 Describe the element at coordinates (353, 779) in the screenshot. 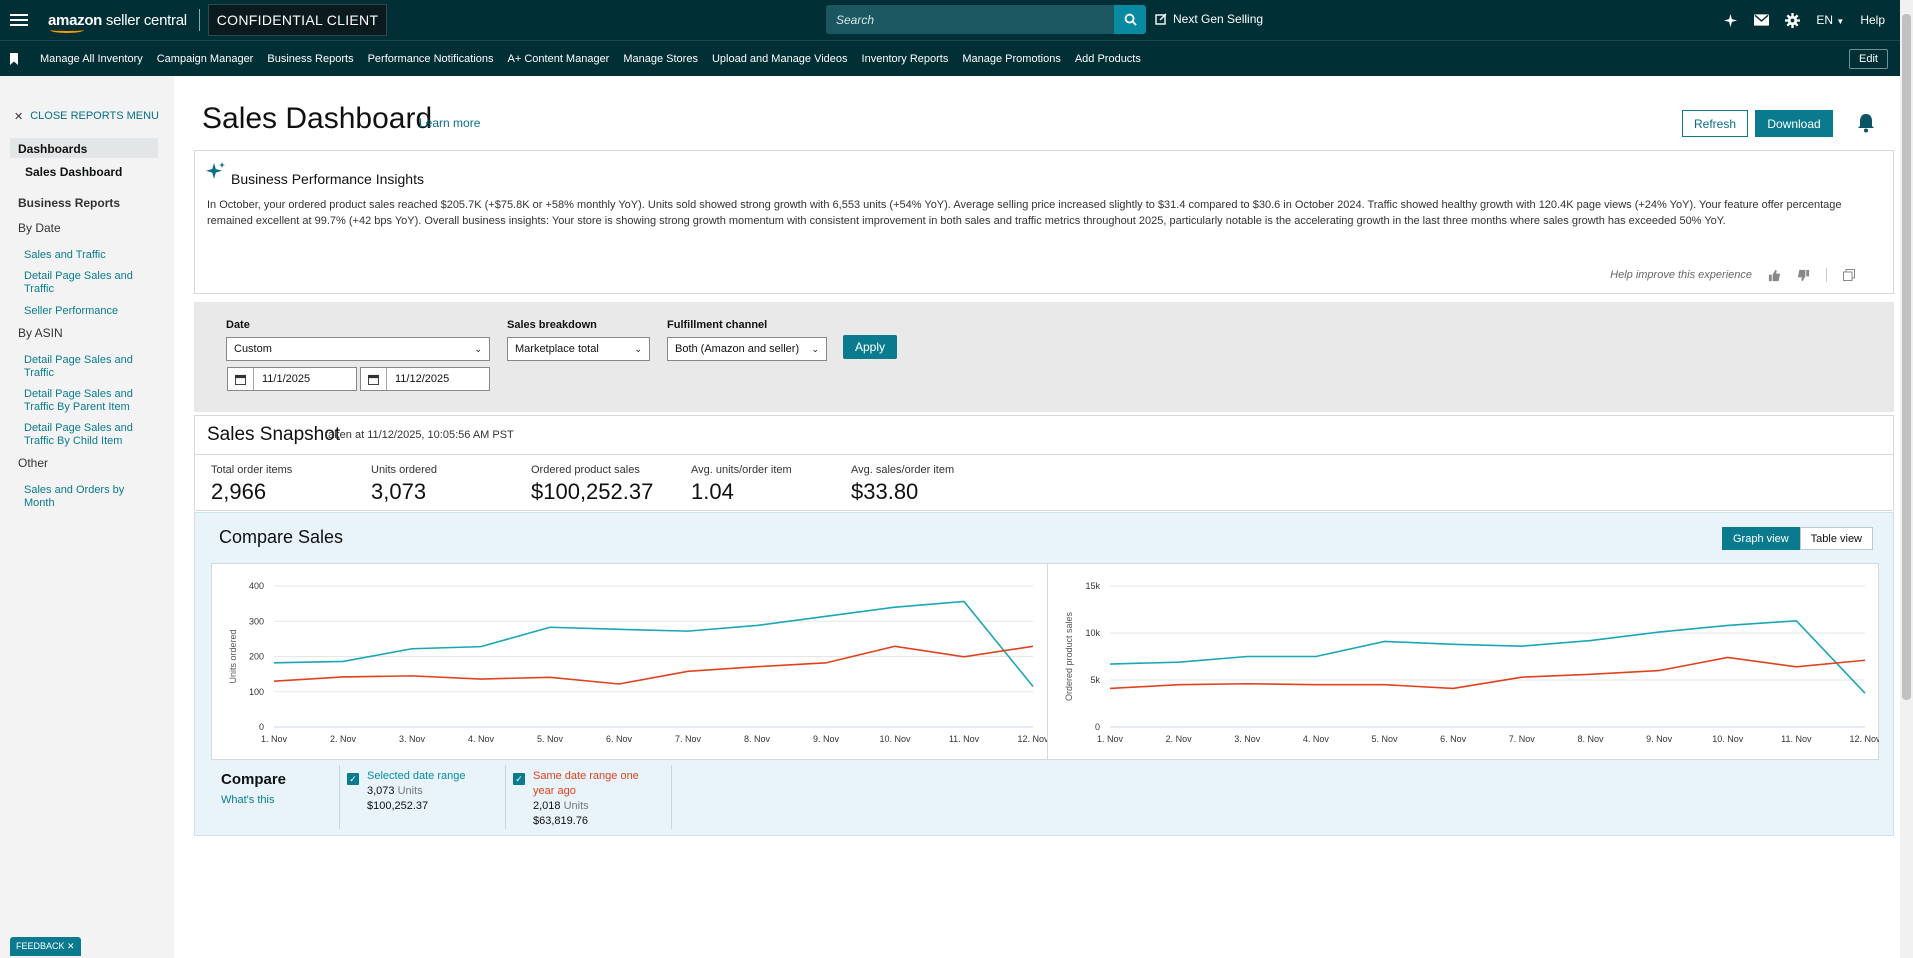

I see `selected-range-checkbox: ✓` at that location.